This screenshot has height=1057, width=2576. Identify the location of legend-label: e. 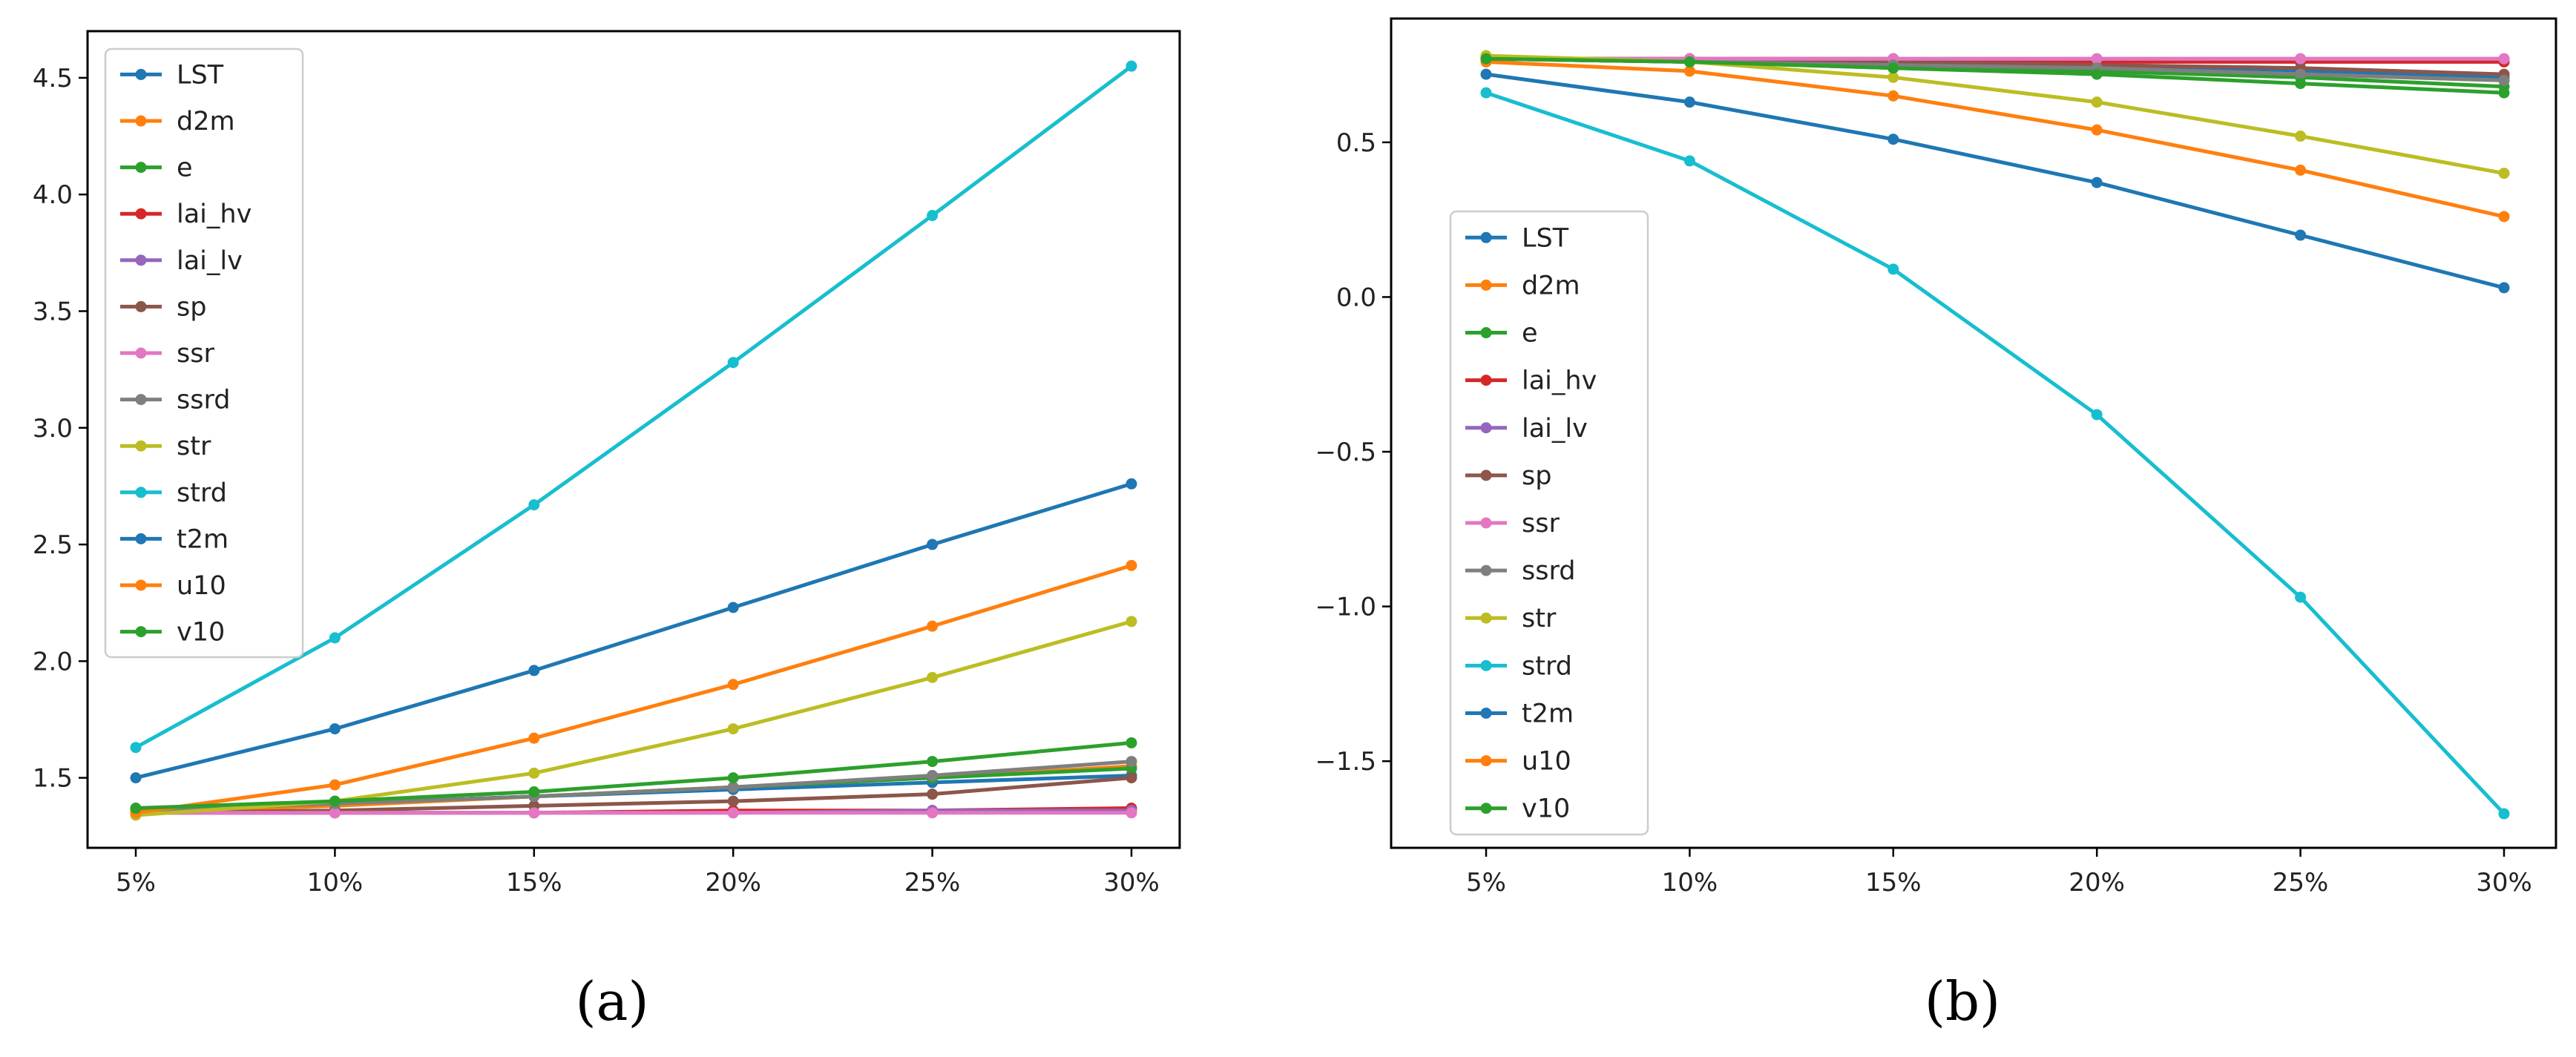
(185, 168).